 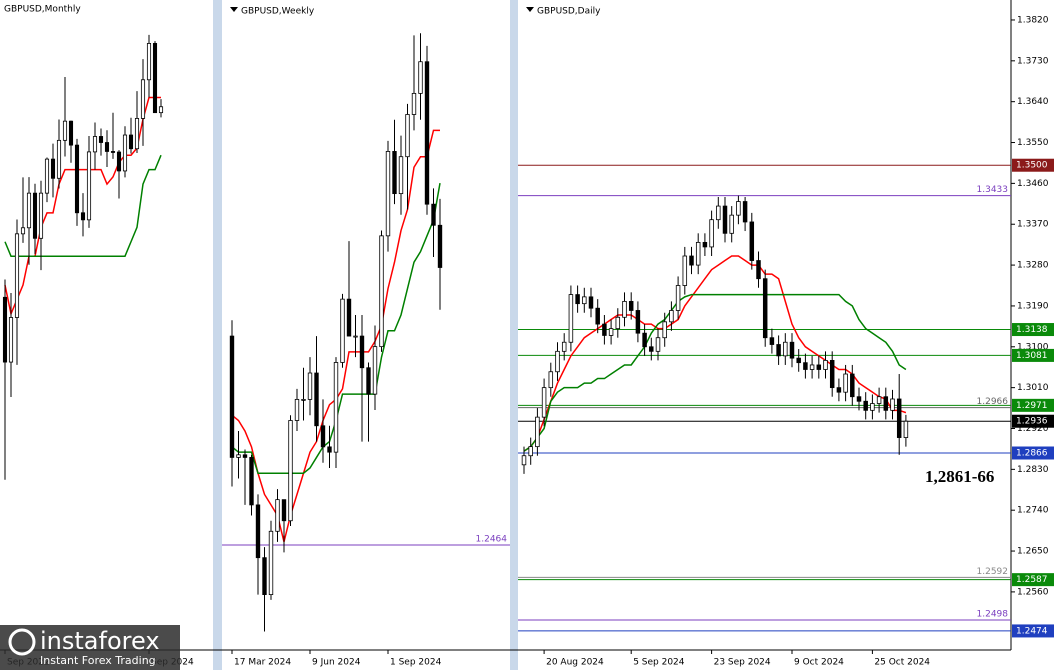 I want to click on y-tick-label: 1.3640, so click(x=1033, y=102).